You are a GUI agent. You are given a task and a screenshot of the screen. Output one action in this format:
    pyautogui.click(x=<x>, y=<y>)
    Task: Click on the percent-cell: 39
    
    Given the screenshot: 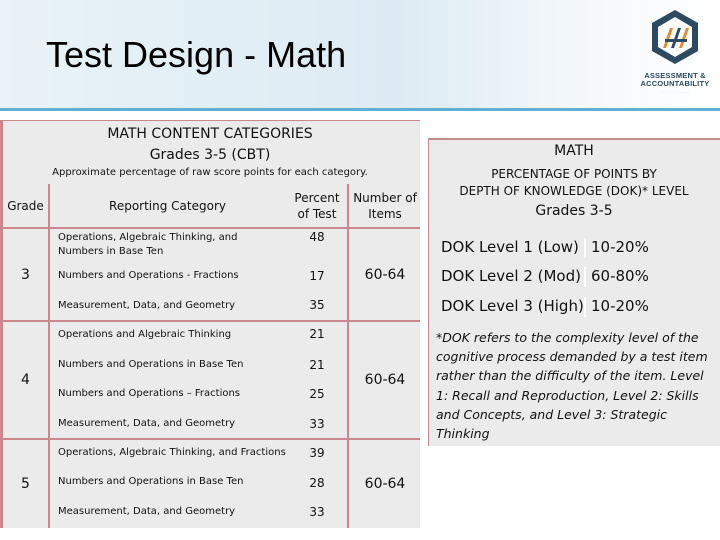 What is the action you would take?
    pyautogui.click(x=317, y=453)
    